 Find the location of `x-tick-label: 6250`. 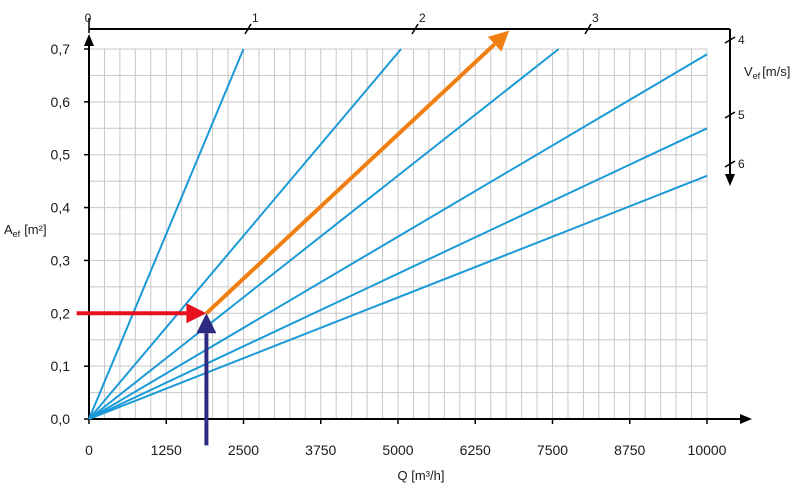

x-tick-label: 6250 is located at coordinates (475, 450).